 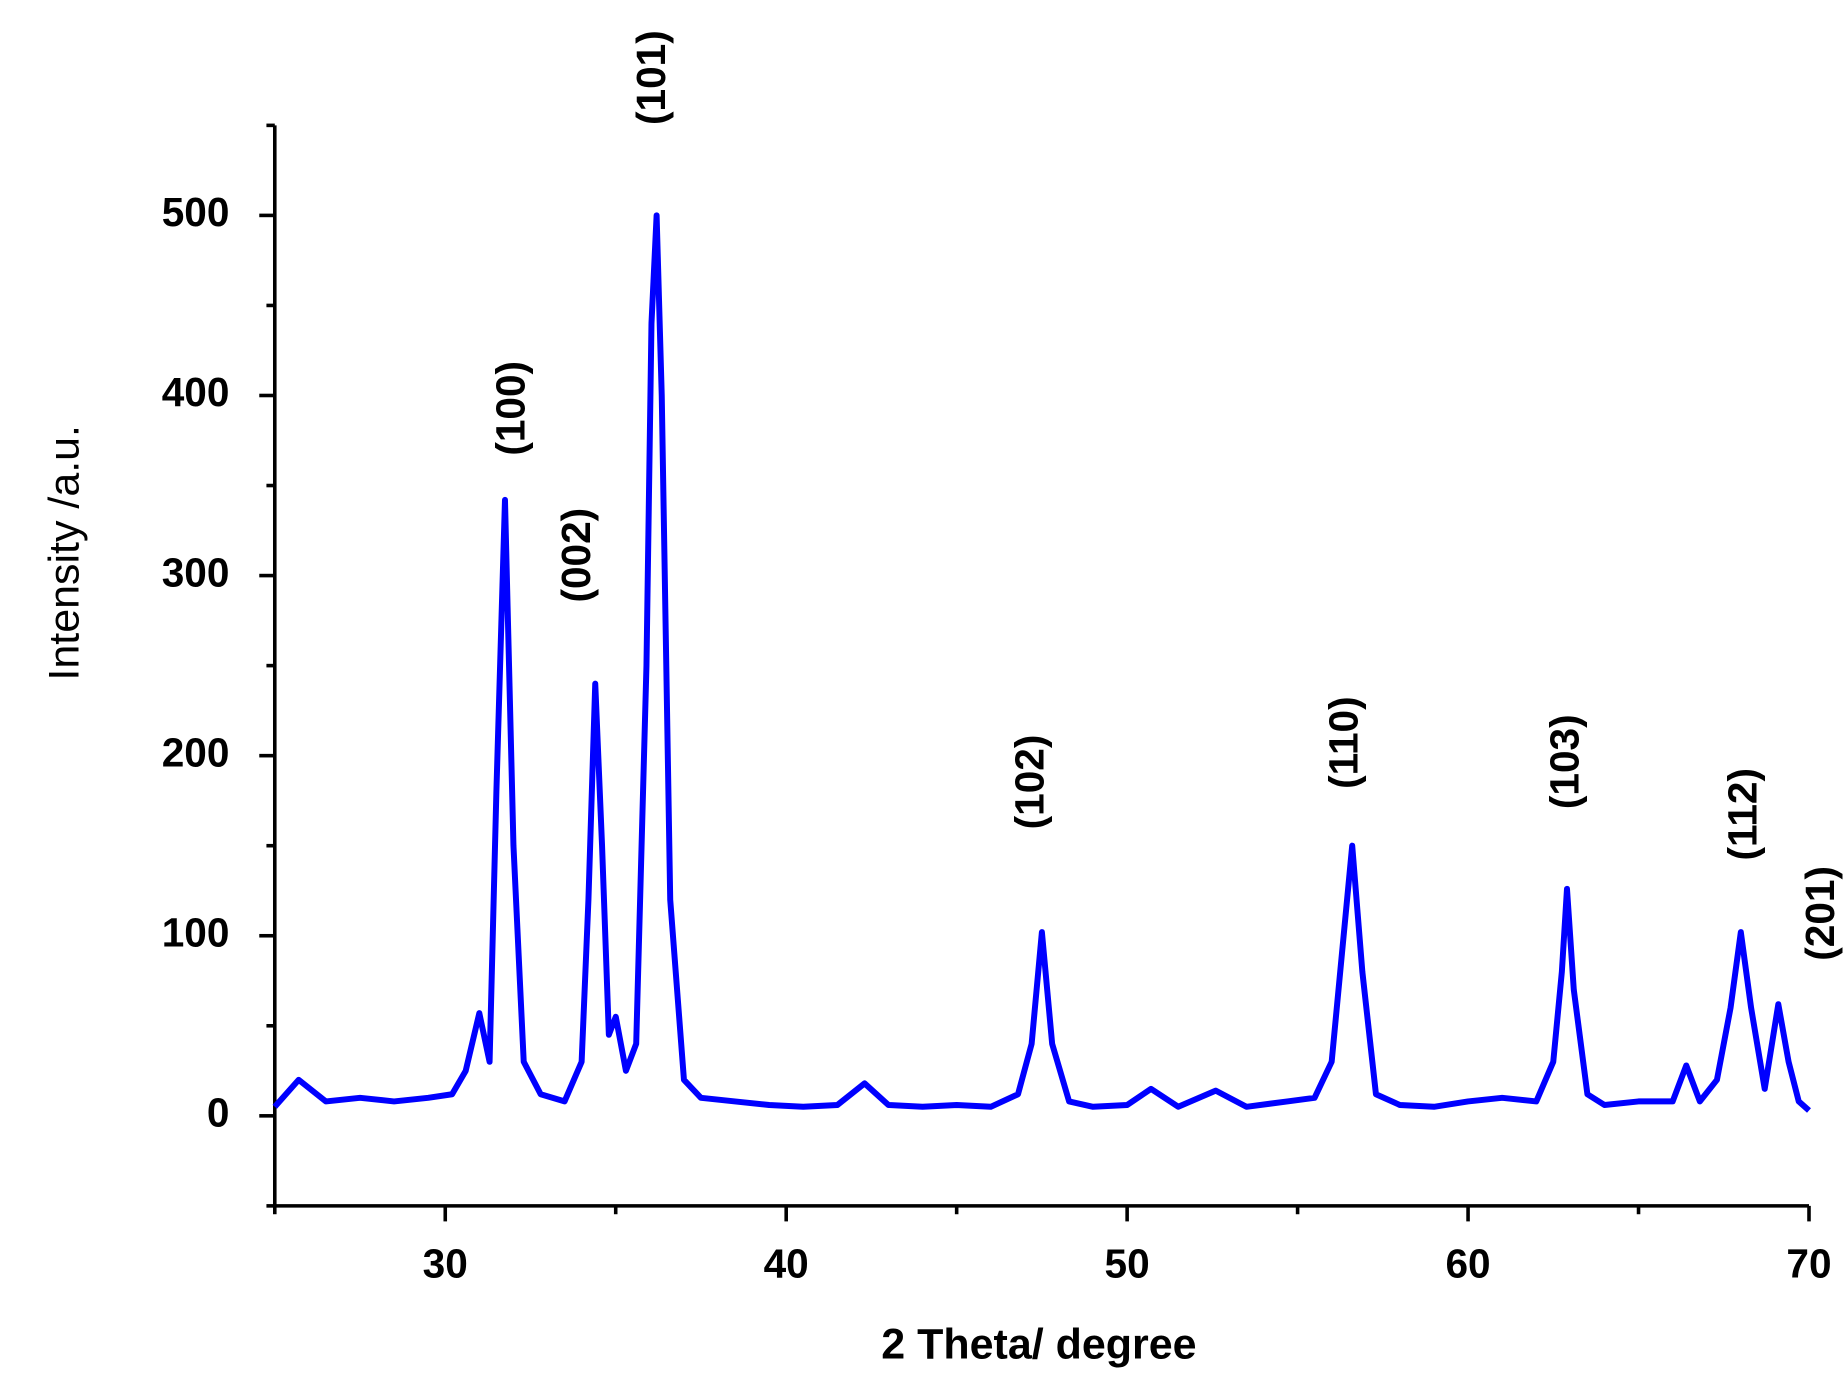 I want to click on y-tick-label: 0, so click(x=218, y=1113).